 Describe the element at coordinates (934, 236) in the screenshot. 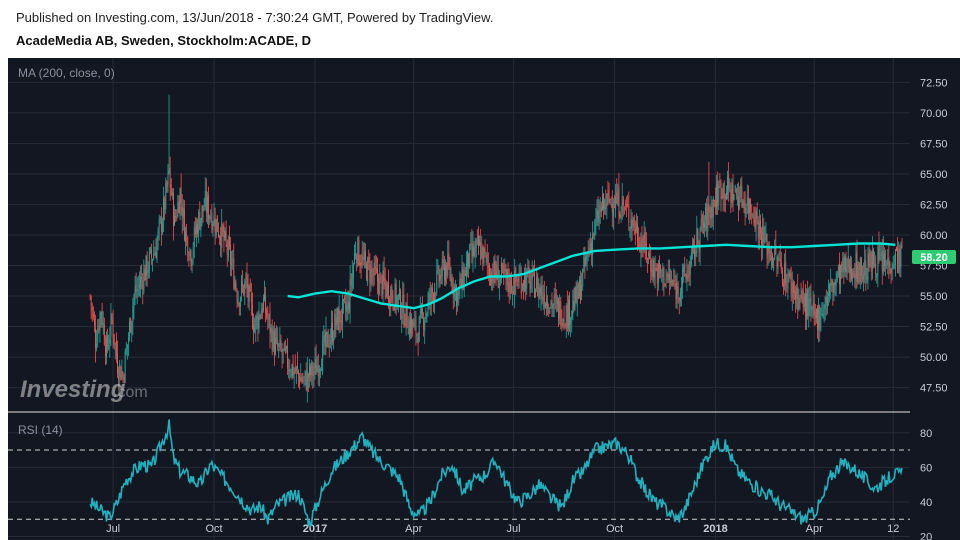

I see `price-tick-label: 60.00` at that location.